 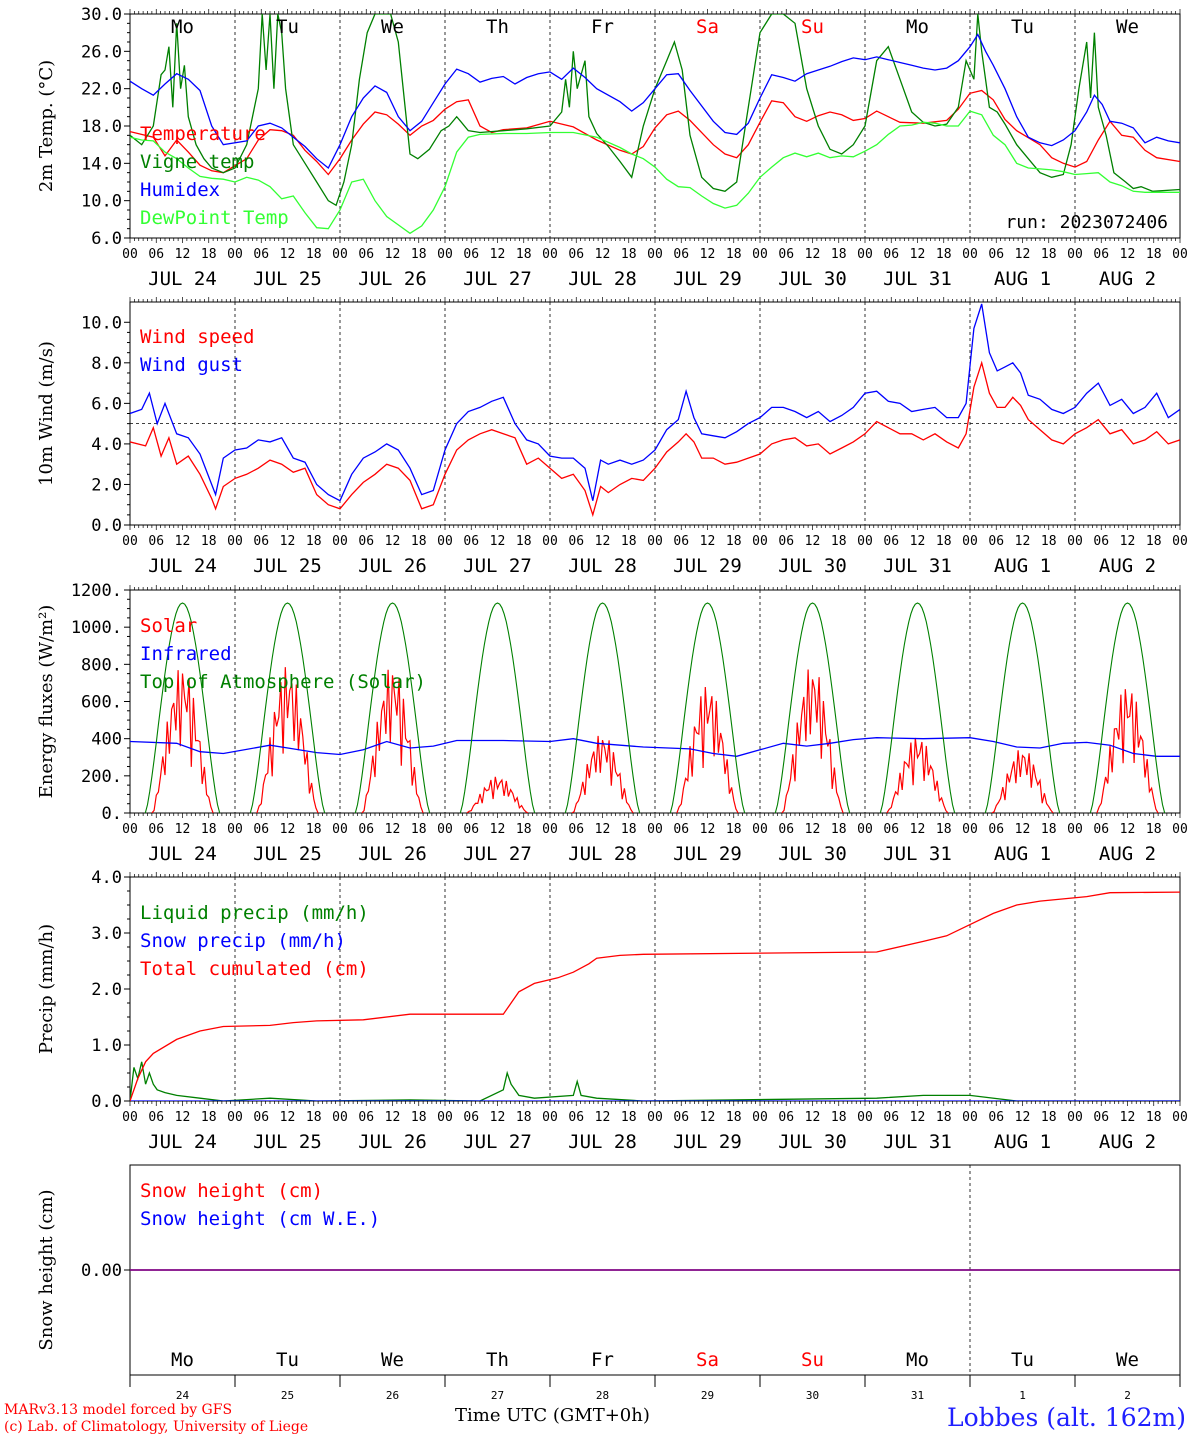 I want to click on y-axis-label: 2m Temp. (°C), so click(x=46, y=126).